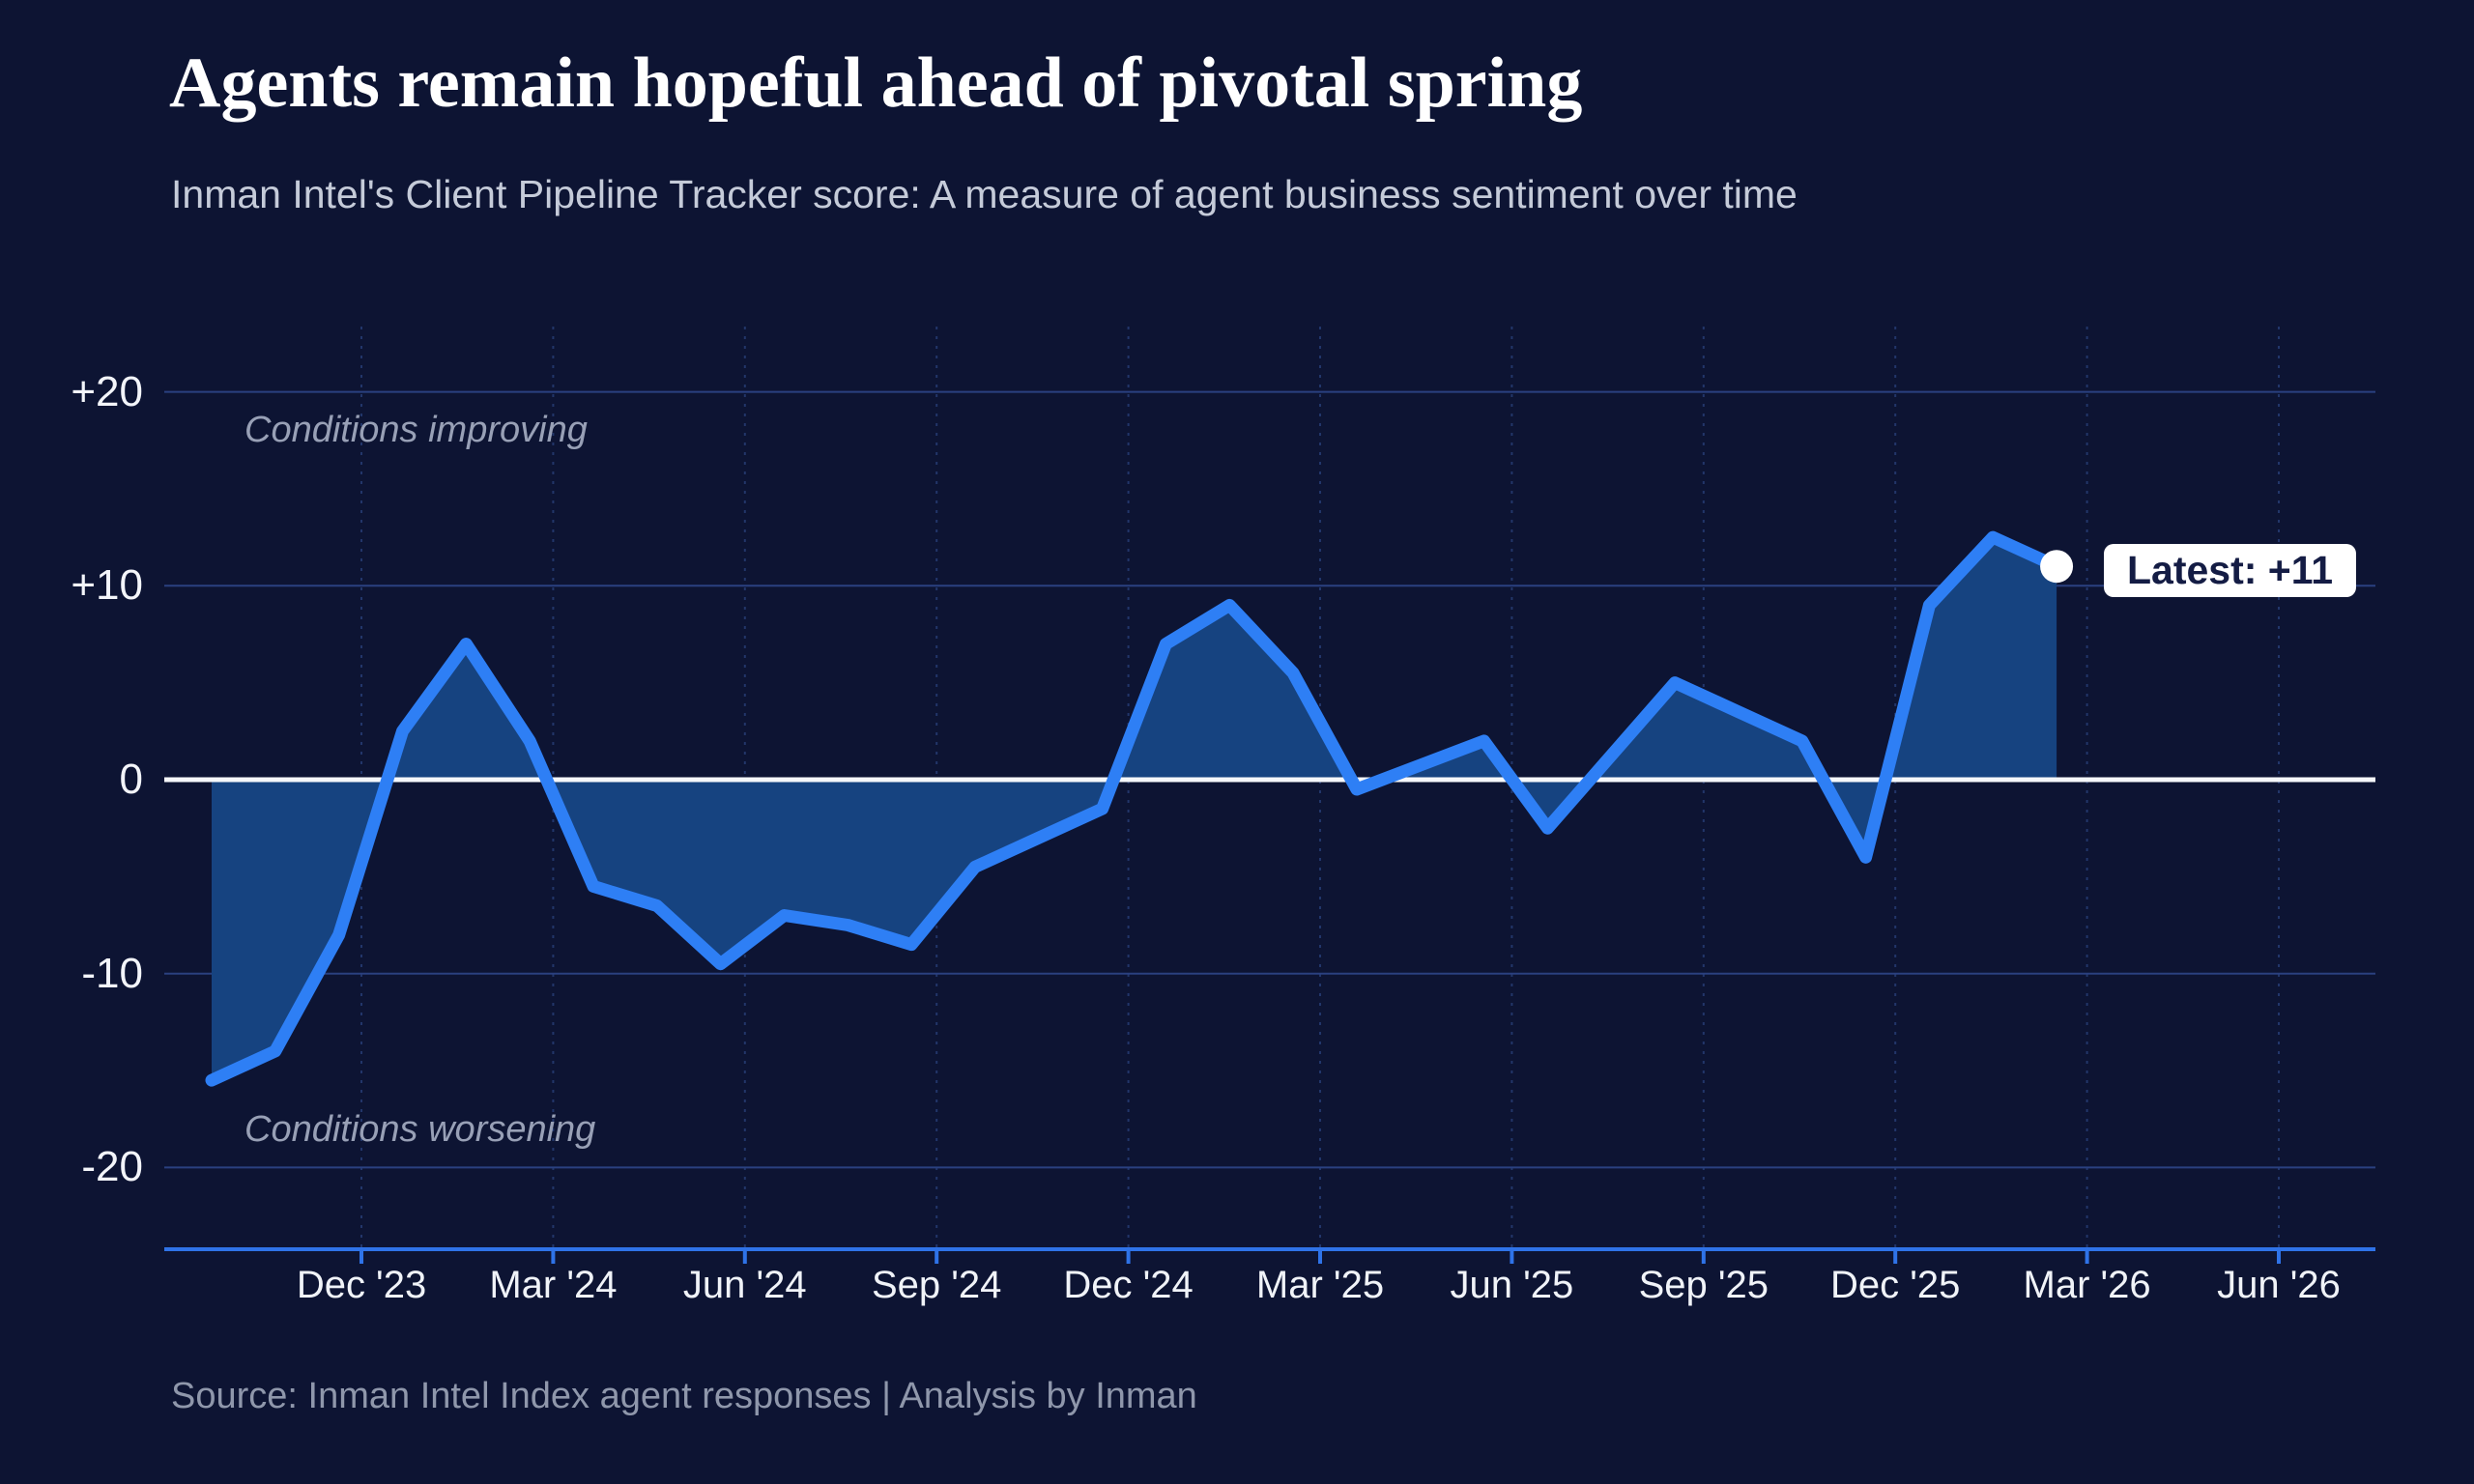 This screenshot has width=2474, height=1484. I want to click on x-tick-label: Dec '23, so click(361, 1285).